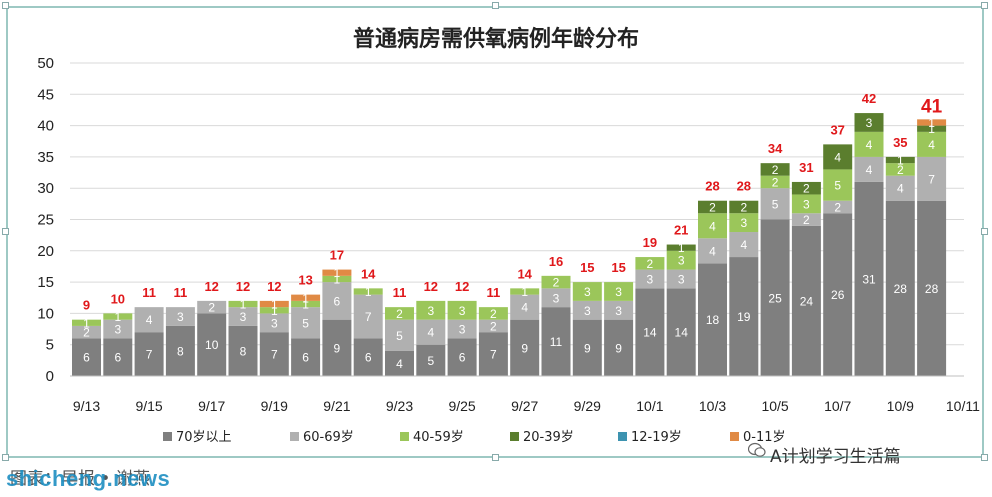  What do you see at coordinates (337, 255) in the screenshot?
I see `total-value-label: 17` at bounding box center [337, 255].